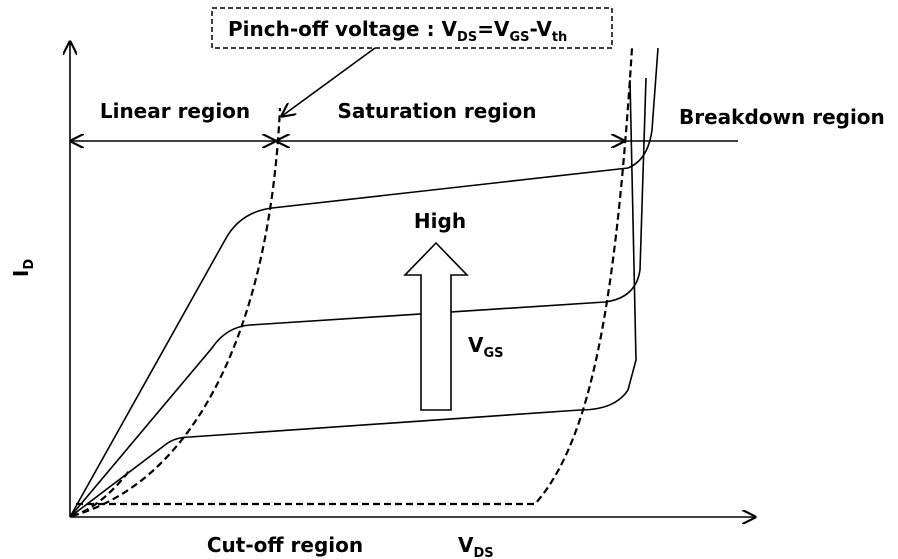 This screenshot has width=898, height=559. I want to click on saturation-region-label: Saturation region, so click(437, 111).